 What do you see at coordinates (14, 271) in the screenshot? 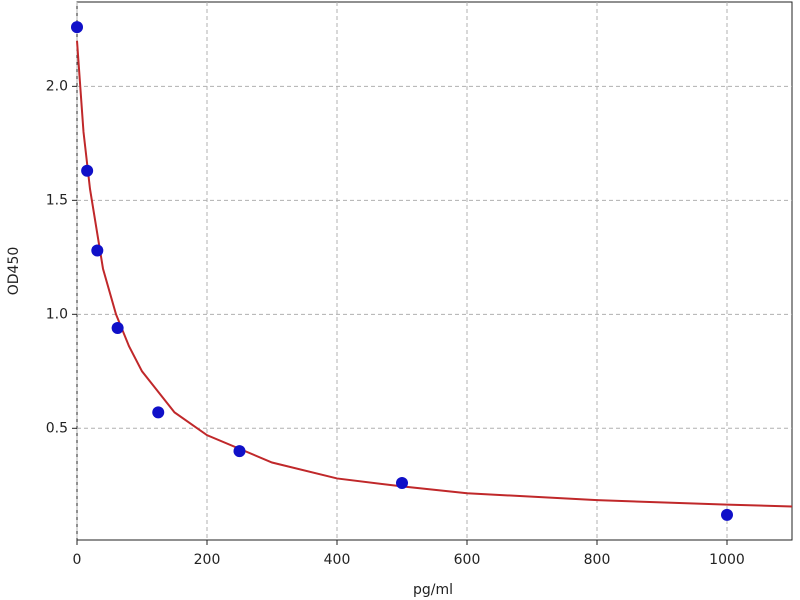
I see `y-axis-label: OD450` at bounding box center [14, 271].